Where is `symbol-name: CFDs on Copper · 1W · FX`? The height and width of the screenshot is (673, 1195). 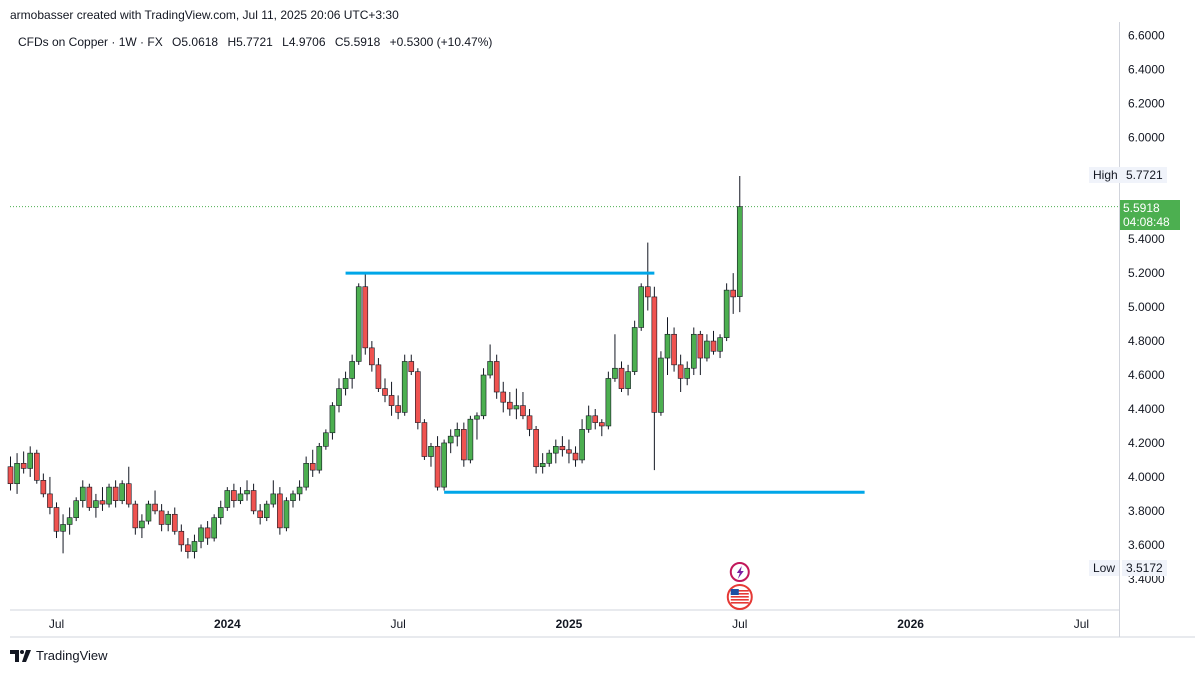
symbol-name: CFDs on Copper · 1W · FX is located at coordinates (90, 42).